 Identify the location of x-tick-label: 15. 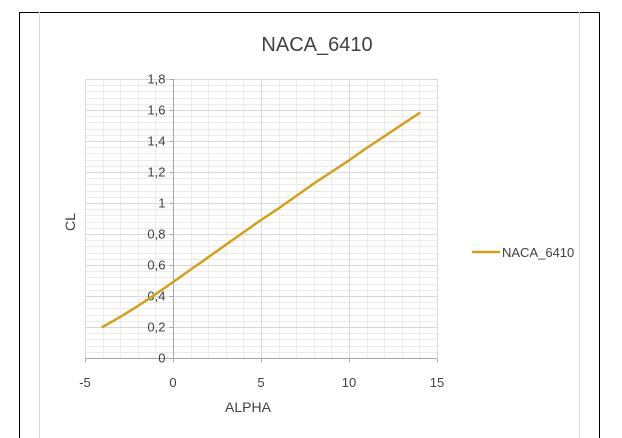
(437, 382).